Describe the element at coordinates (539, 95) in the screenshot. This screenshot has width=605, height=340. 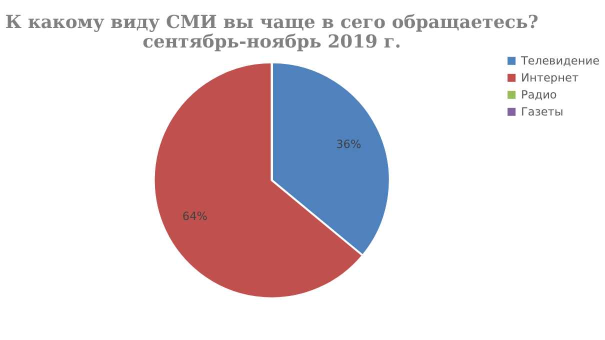
I see `legend-label: Радио` at that location.